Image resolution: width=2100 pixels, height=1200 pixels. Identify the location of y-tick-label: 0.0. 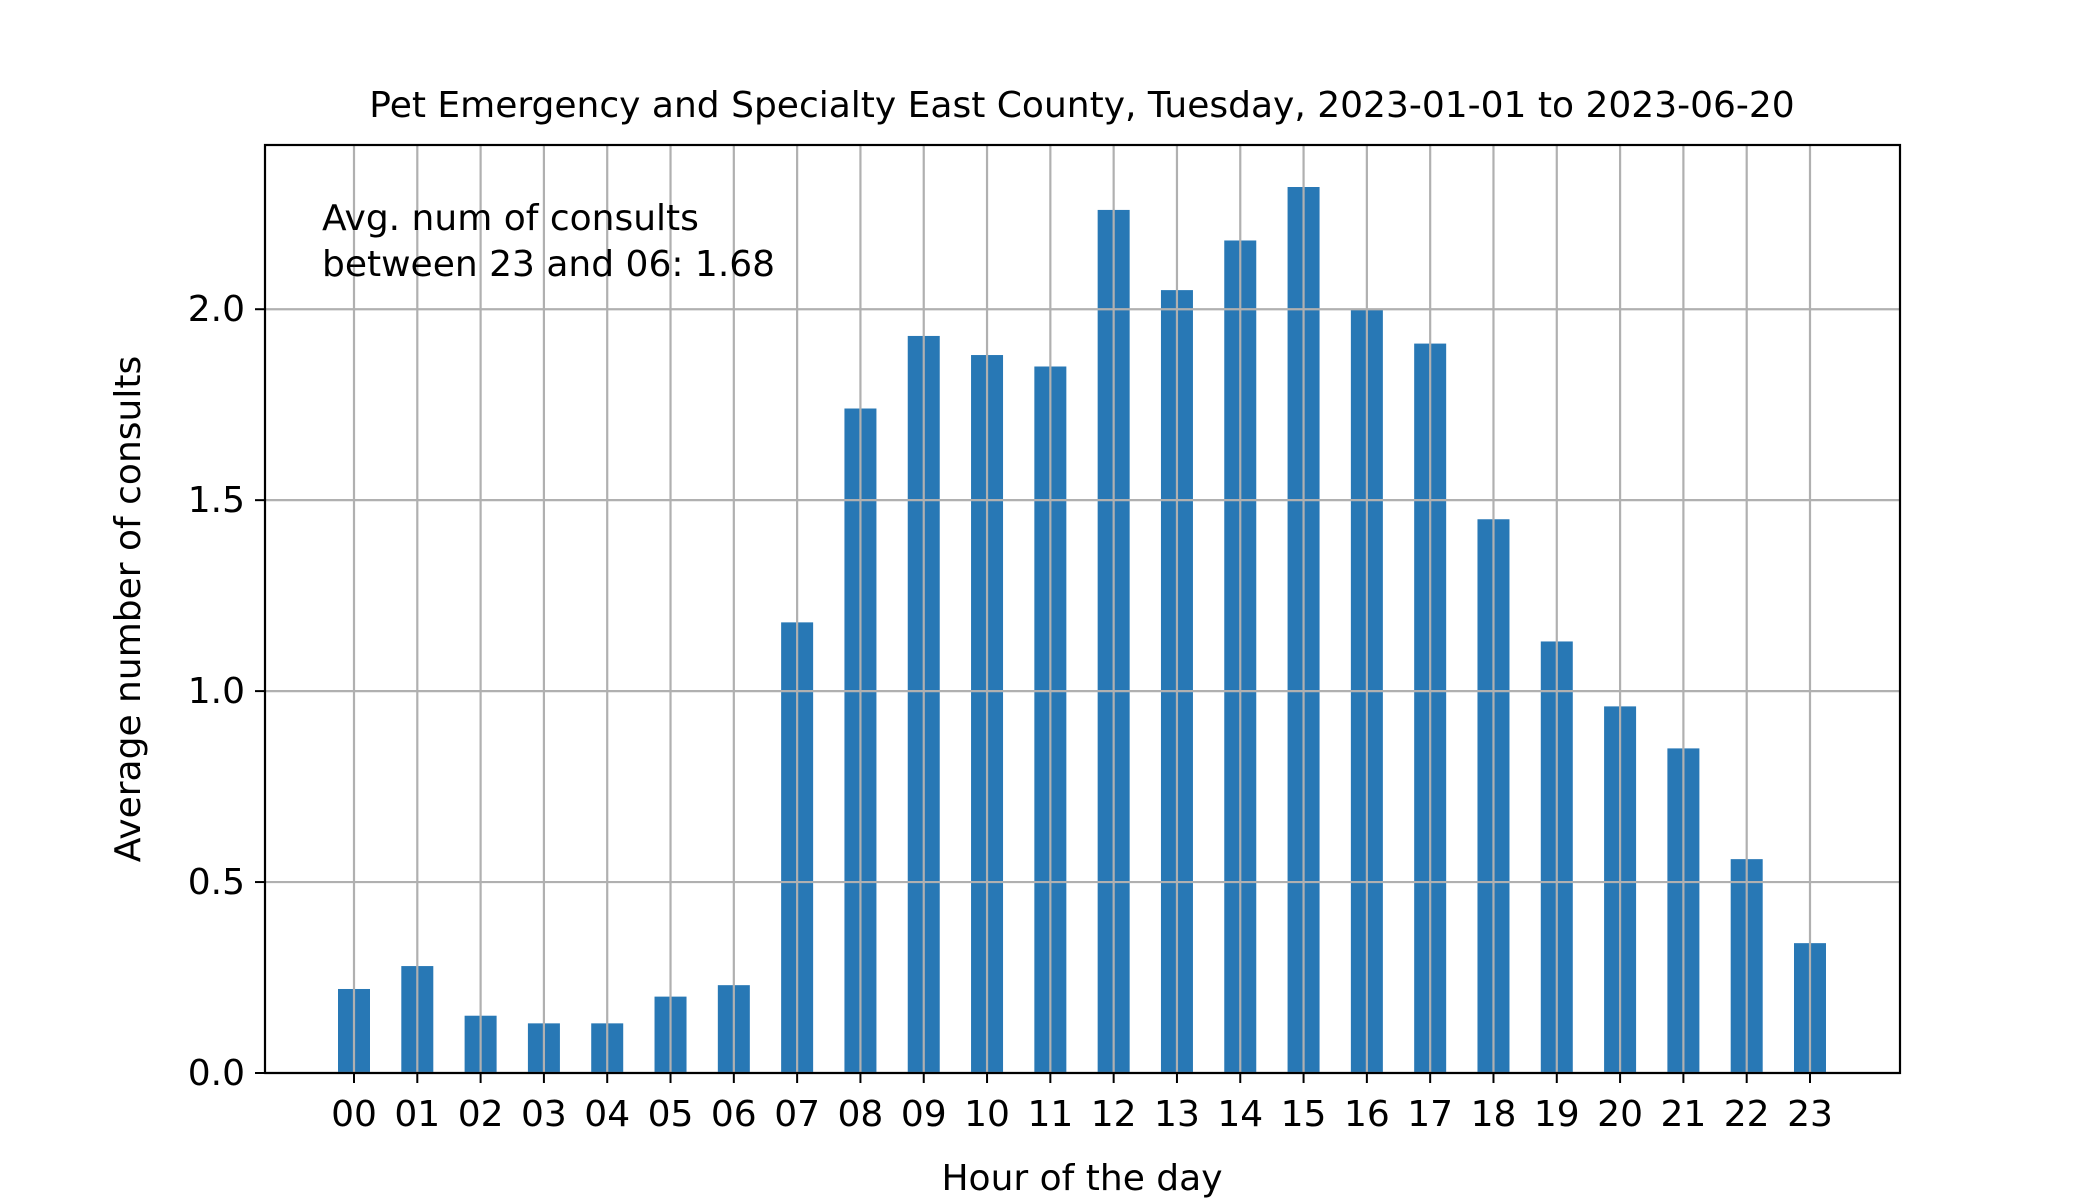
(216, 1073).